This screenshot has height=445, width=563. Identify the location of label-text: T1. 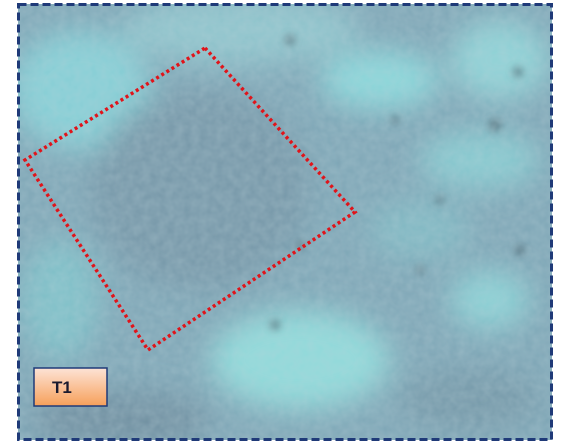
(62, 387).